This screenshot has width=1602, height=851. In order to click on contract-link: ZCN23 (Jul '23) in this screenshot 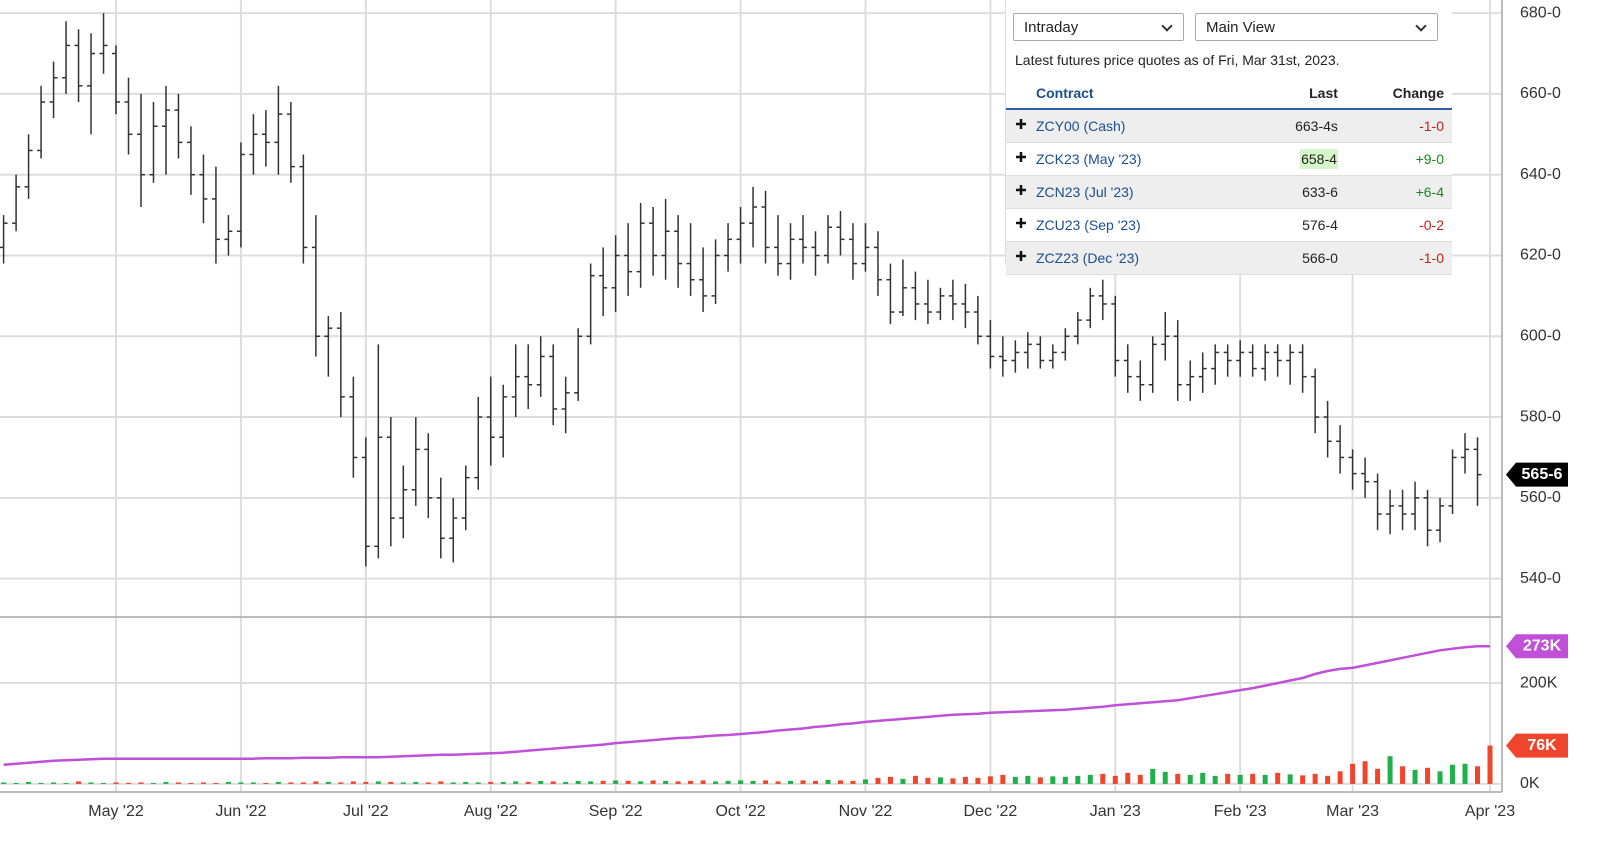, I will do `click(1130, 192)`.